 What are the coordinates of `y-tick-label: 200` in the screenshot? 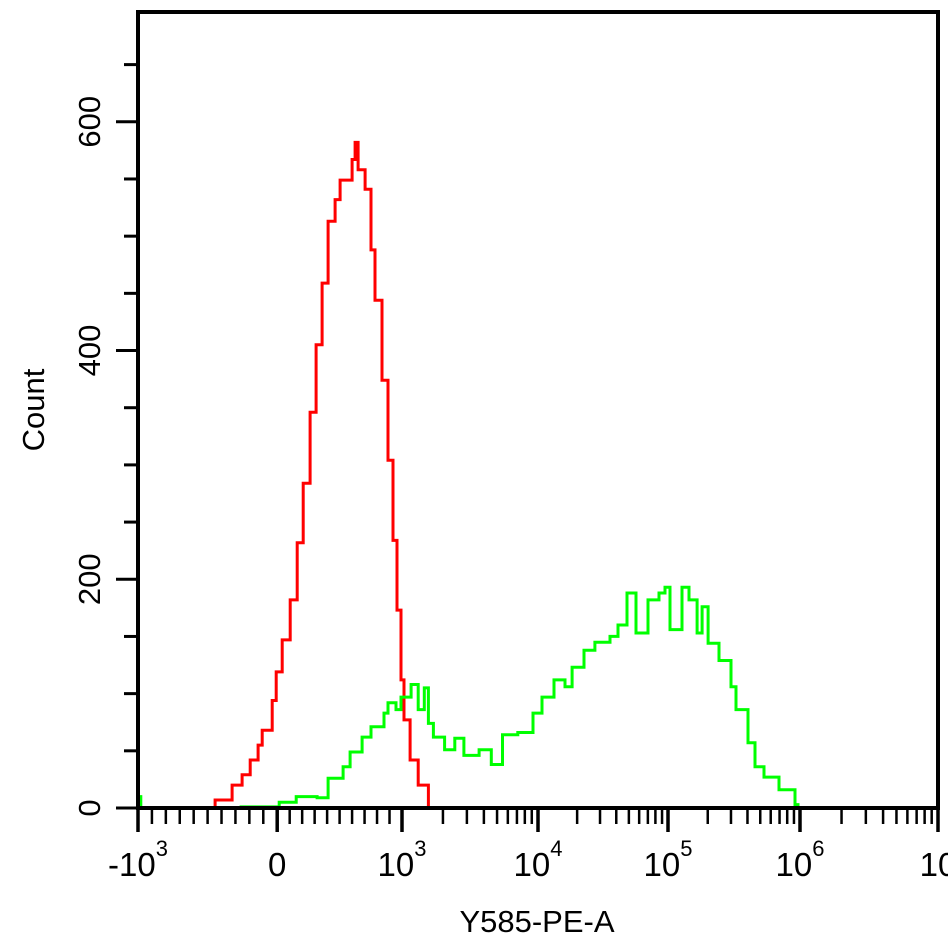 It's located at (89, 579).